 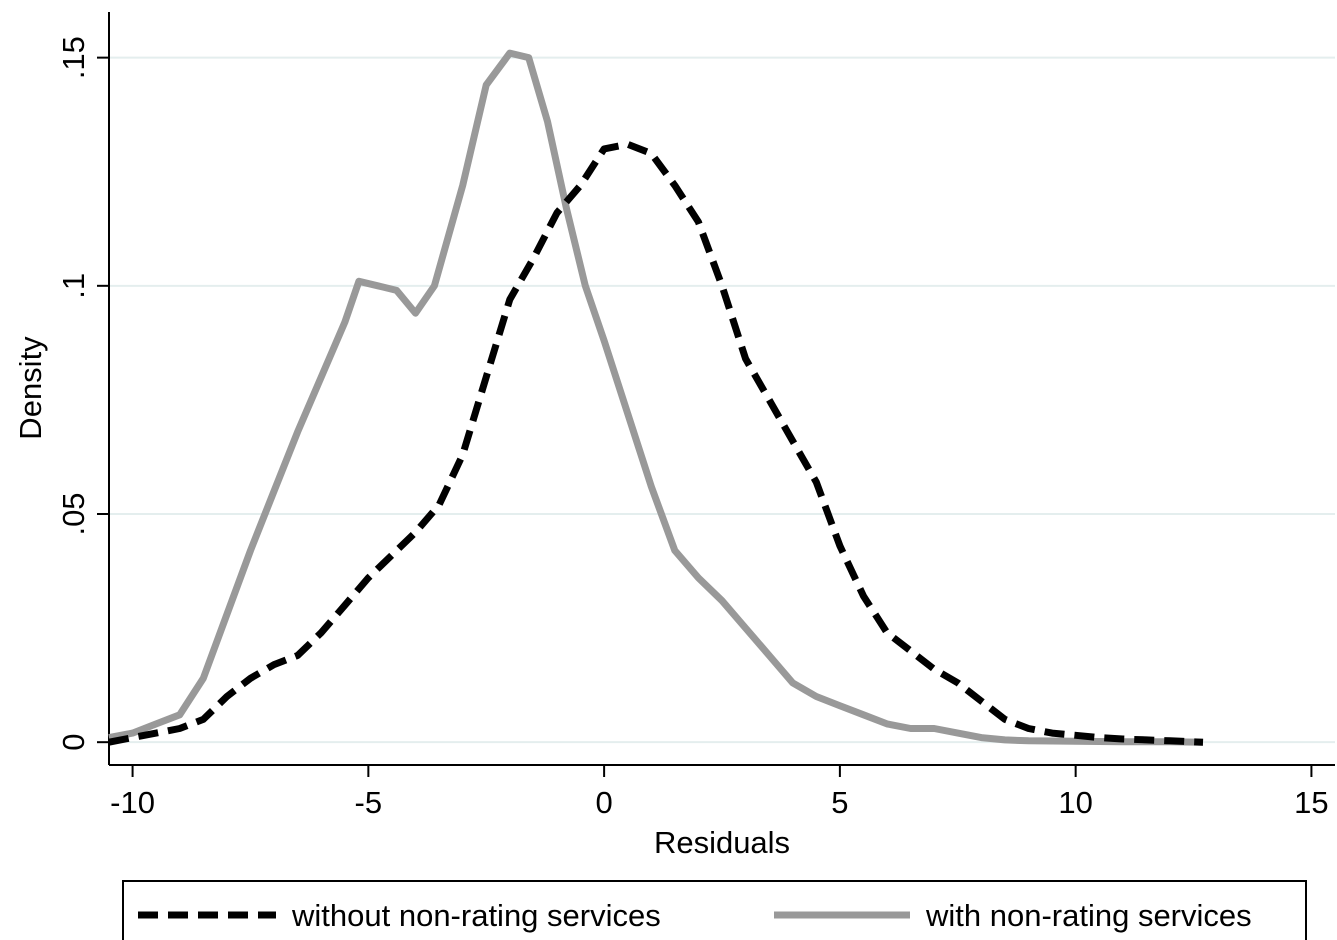 What do you see at coordinates (476, 915) in the screenshot?
I see `legend-label-without: without non-rating services` at bounding box center [476, 915].